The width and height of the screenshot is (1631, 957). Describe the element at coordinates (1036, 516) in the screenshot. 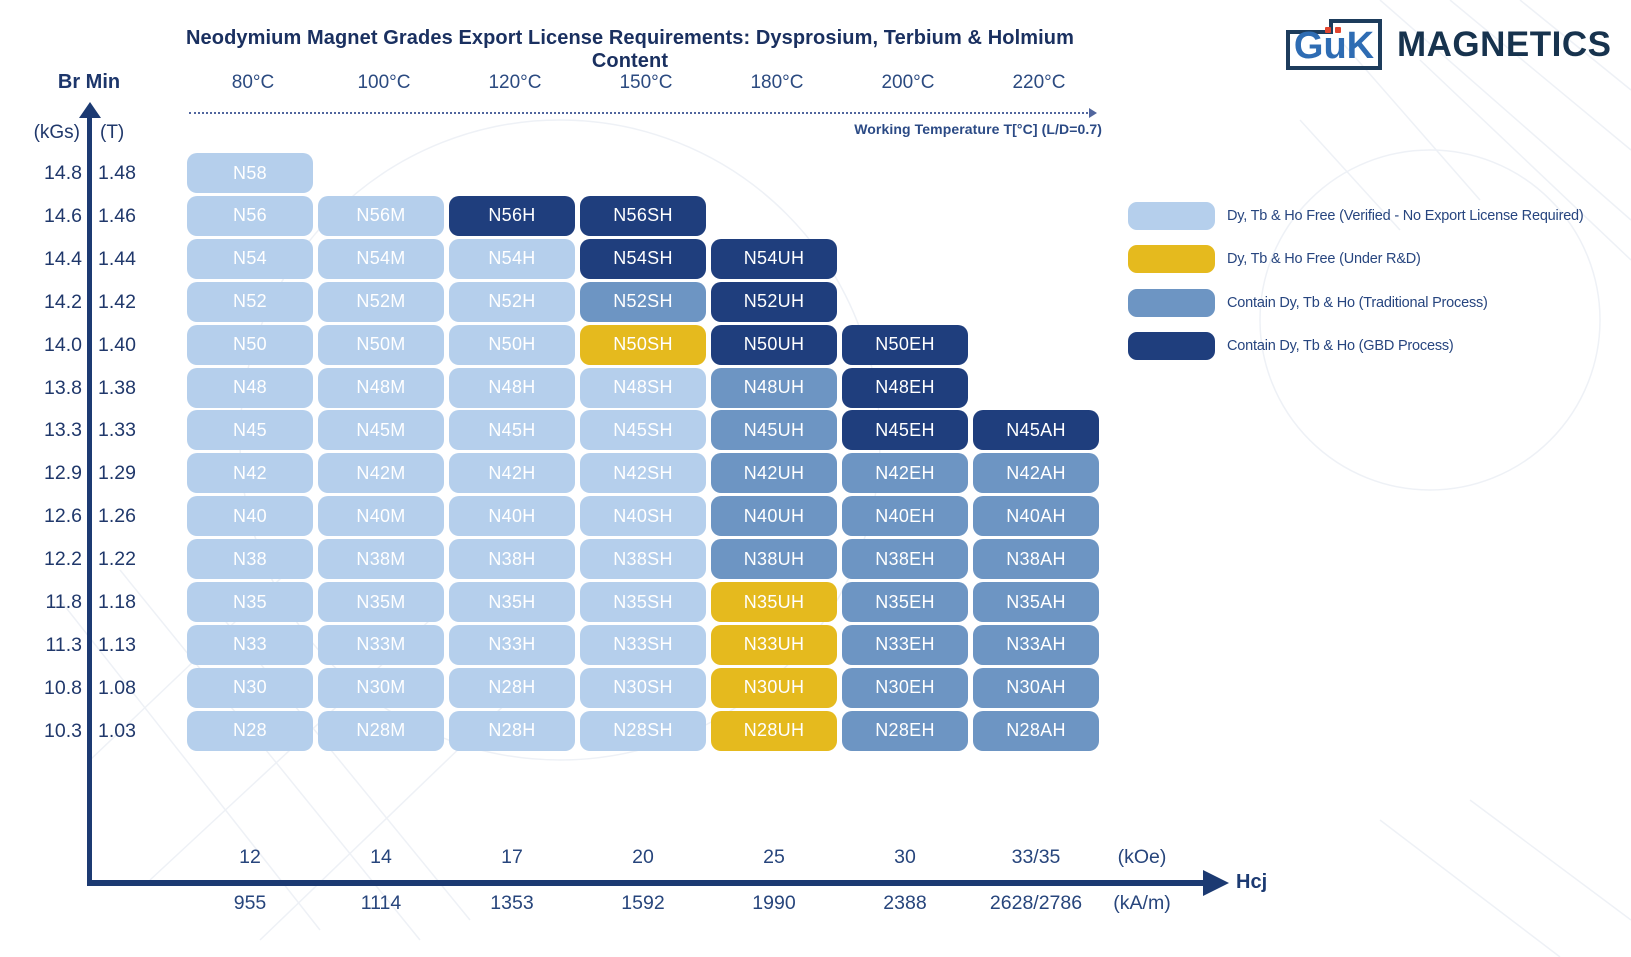

I see `grade-cell-n40ah: N40AH` at that location.